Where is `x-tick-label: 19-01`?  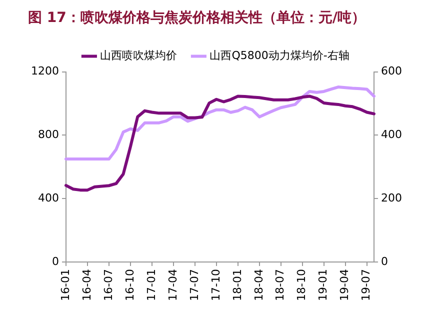 x-tick-label: 19-01 is located at coordinates (323, 285).